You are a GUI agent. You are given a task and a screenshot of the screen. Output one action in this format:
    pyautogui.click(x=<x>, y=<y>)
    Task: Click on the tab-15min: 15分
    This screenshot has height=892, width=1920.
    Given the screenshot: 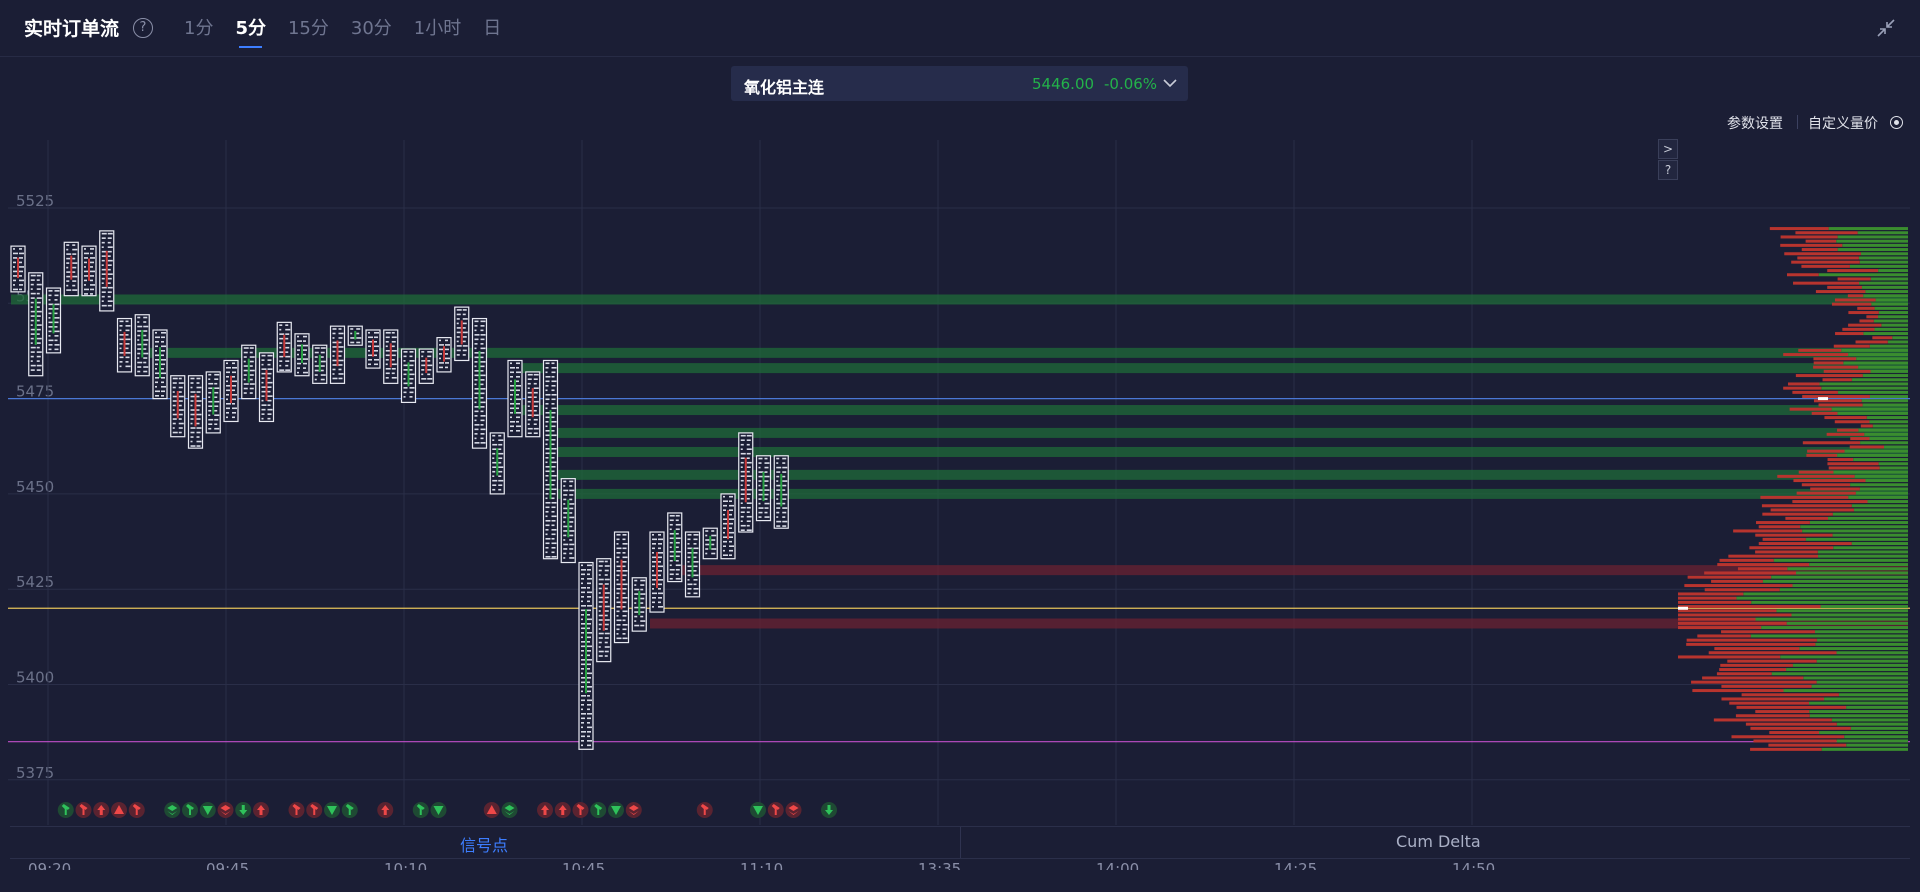 What is the action you would take?
    pyautogui.click(x=308, y=28)
    